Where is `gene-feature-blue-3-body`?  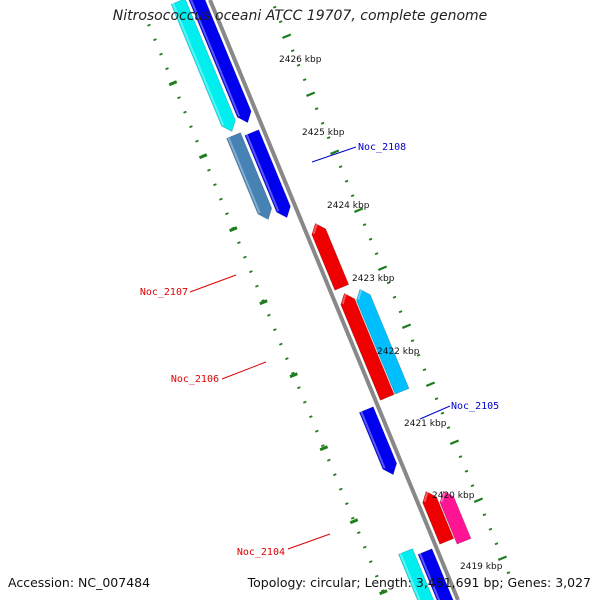
gene-feature-blue-3-body is located at coordinates (435, 574).